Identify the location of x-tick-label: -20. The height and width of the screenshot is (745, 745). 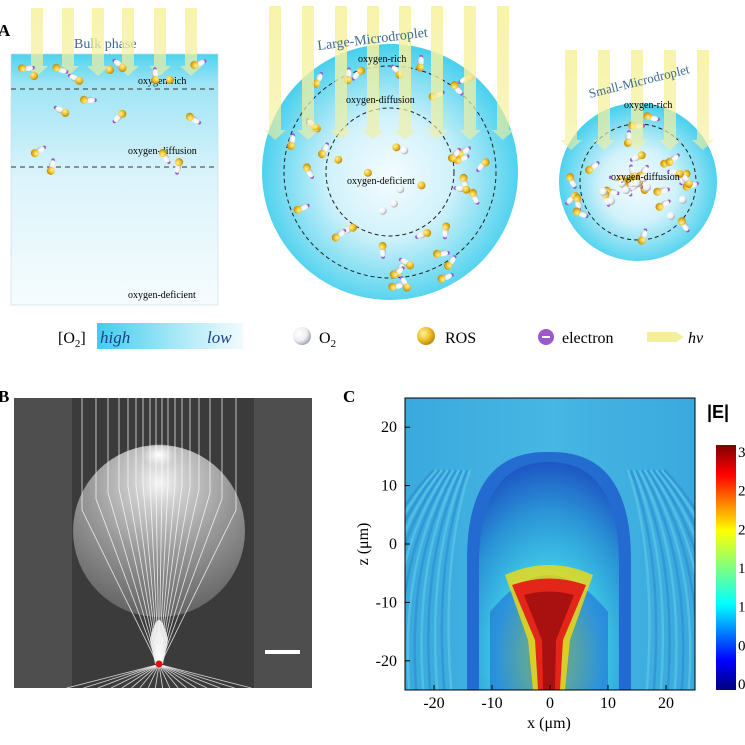
(433, 703).